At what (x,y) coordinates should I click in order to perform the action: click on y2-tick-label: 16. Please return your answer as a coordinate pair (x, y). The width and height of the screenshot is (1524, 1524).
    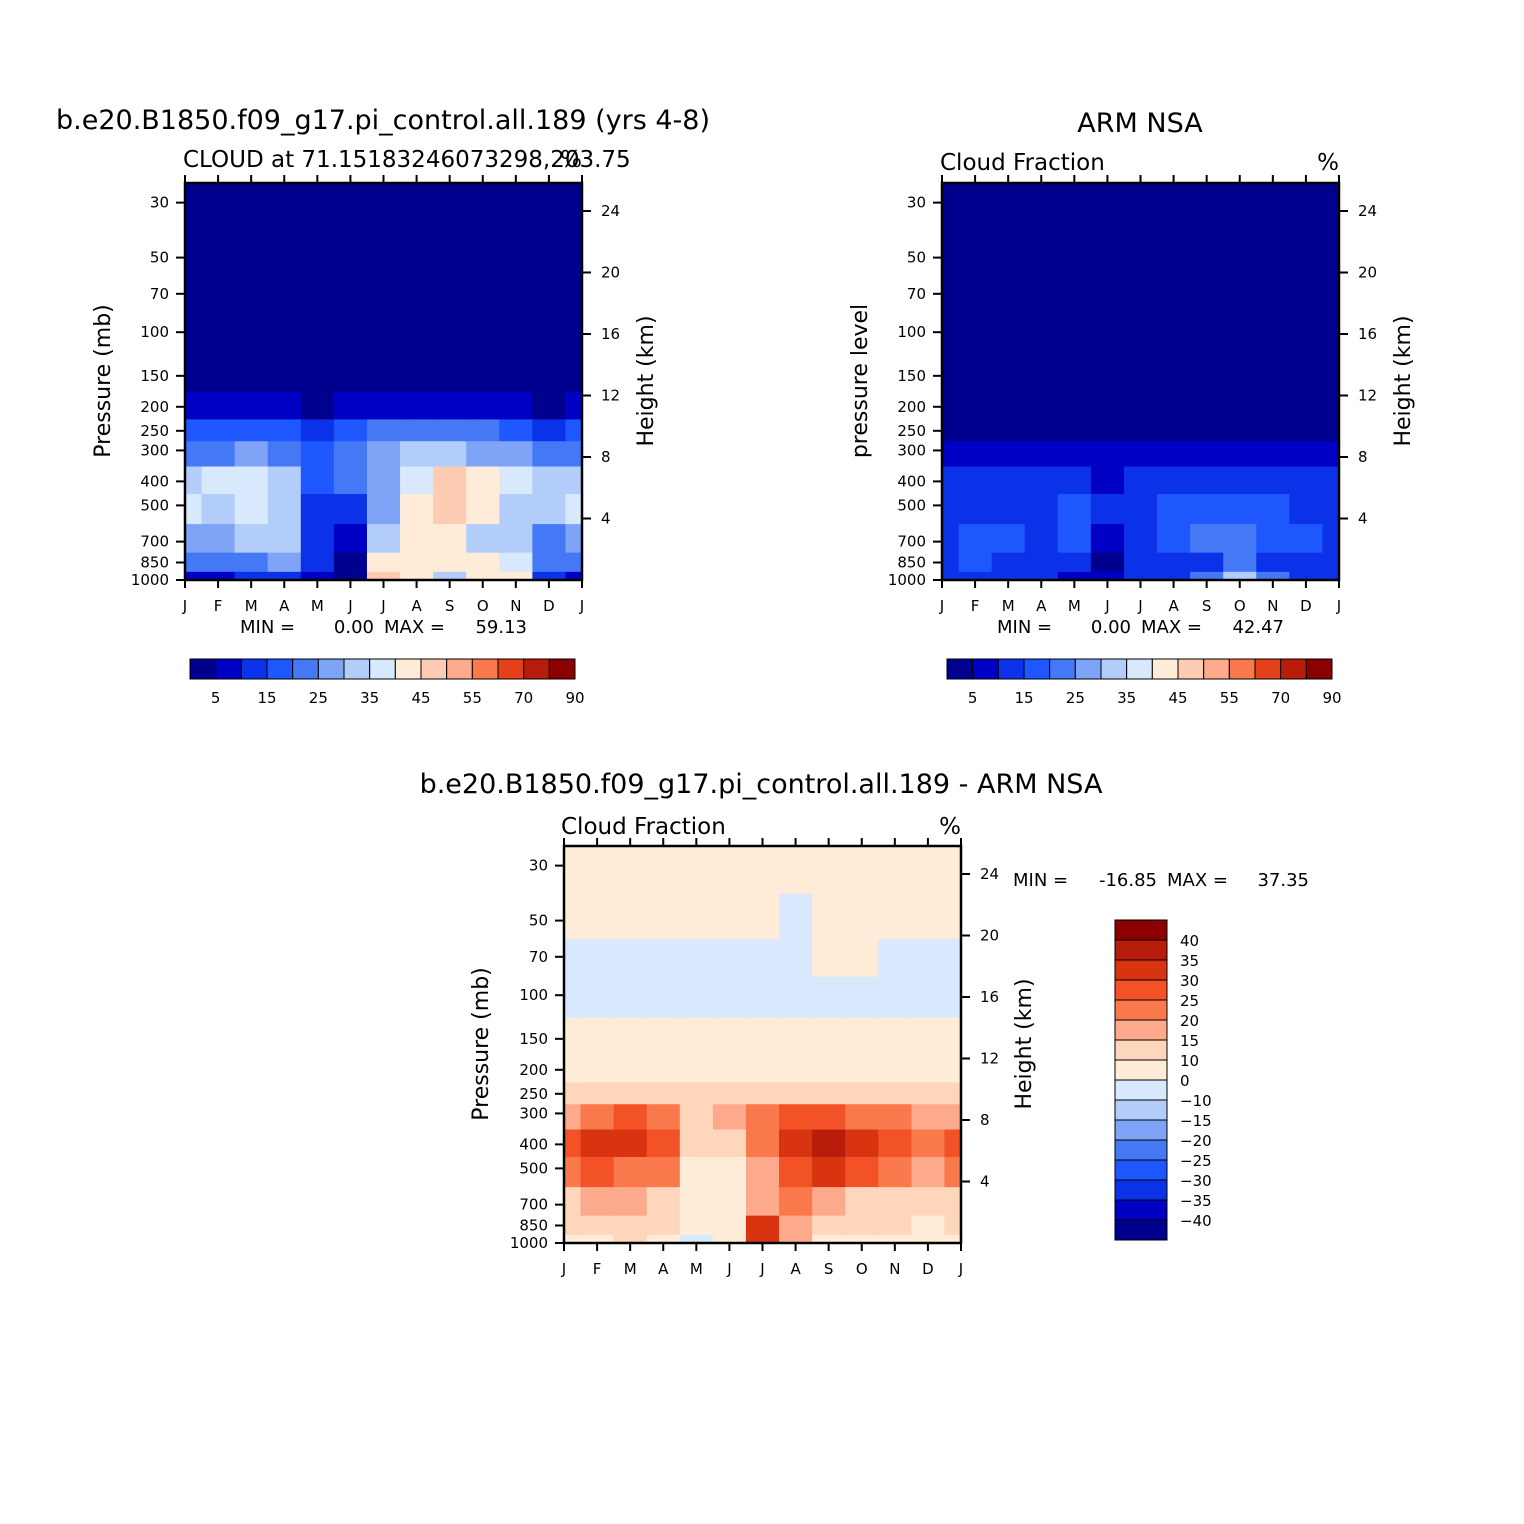
    Looking at the image, I should click on (989, 997).